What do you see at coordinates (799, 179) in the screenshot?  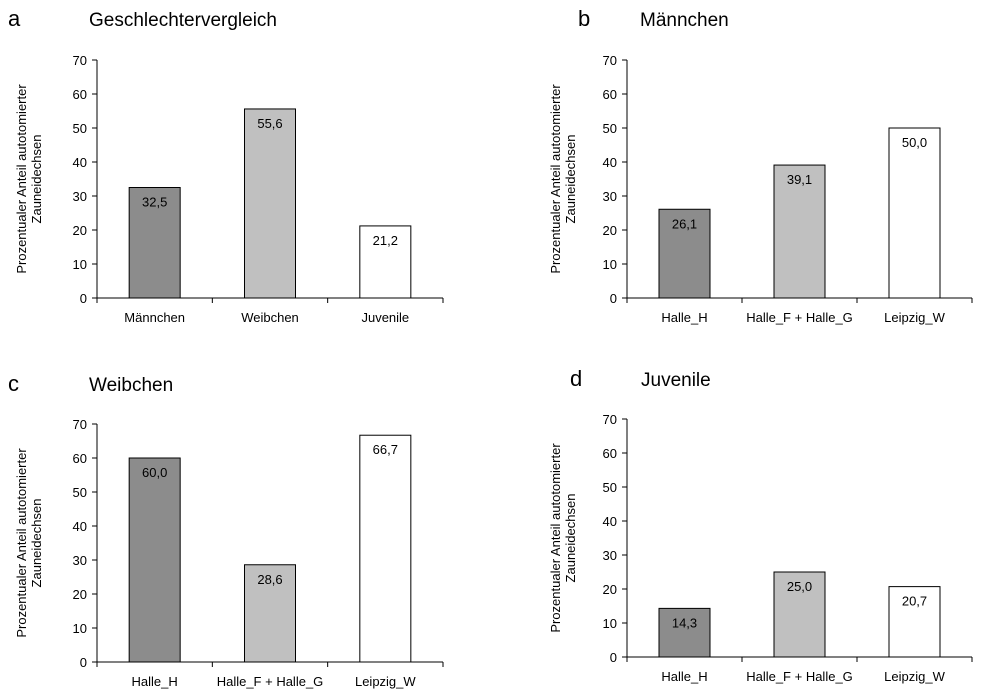 I see `bar-value-label: 39,1` at bounding box center [799, 179].